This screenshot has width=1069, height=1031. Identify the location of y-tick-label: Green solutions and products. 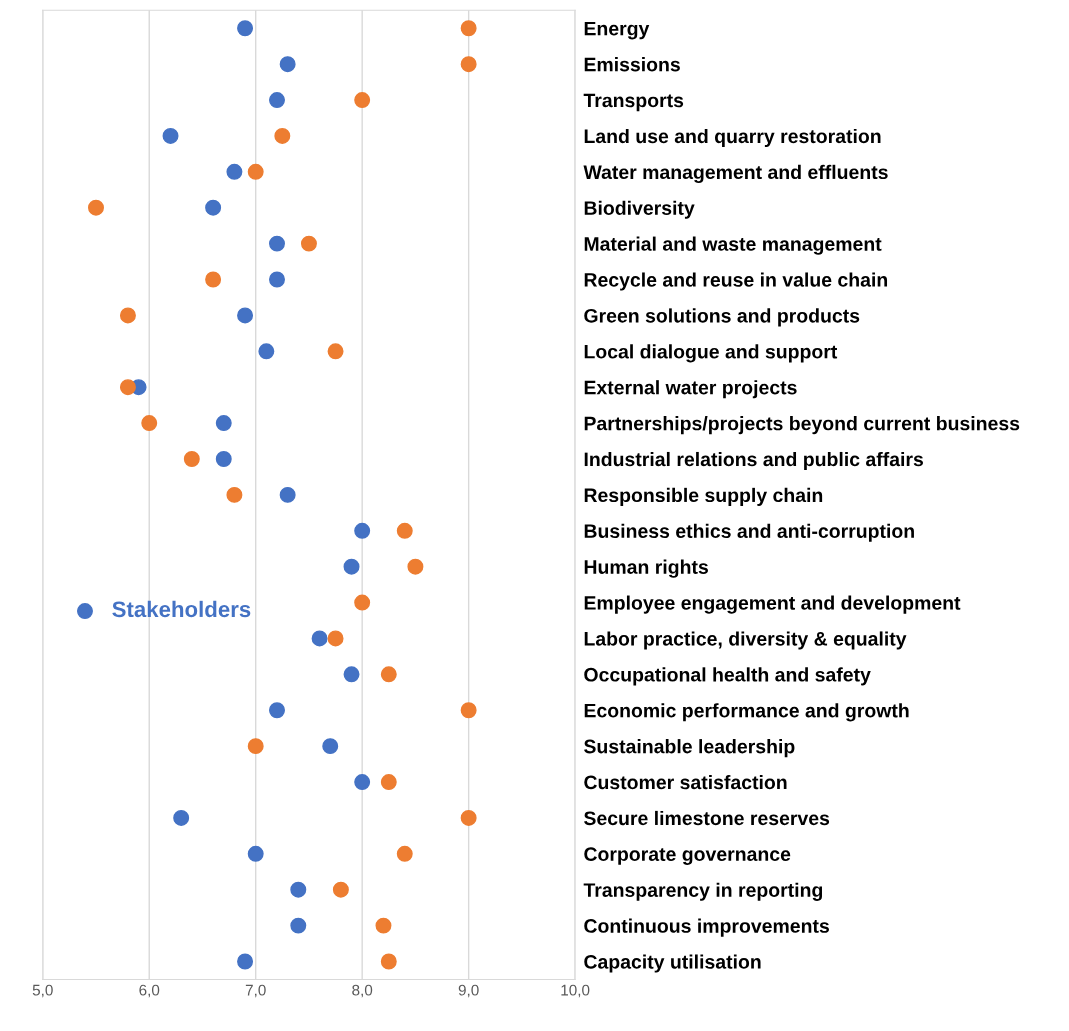
(722, 317).